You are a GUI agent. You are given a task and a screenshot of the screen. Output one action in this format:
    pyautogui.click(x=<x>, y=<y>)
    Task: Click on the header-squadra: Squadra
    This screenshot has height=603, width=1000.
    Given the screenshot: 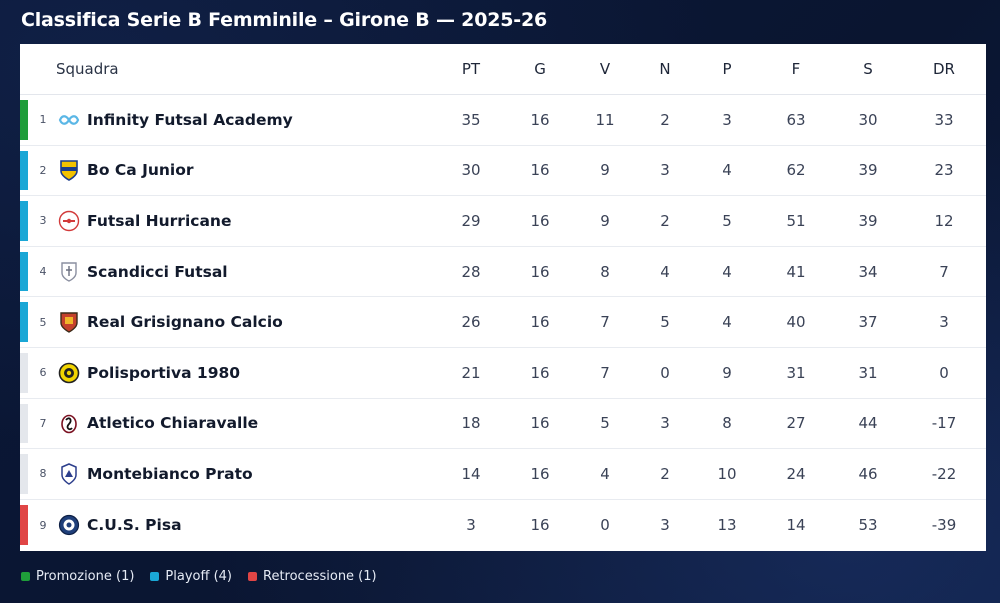 What is the action you would take?
    pyautogui.click(x=87, y=69)
    